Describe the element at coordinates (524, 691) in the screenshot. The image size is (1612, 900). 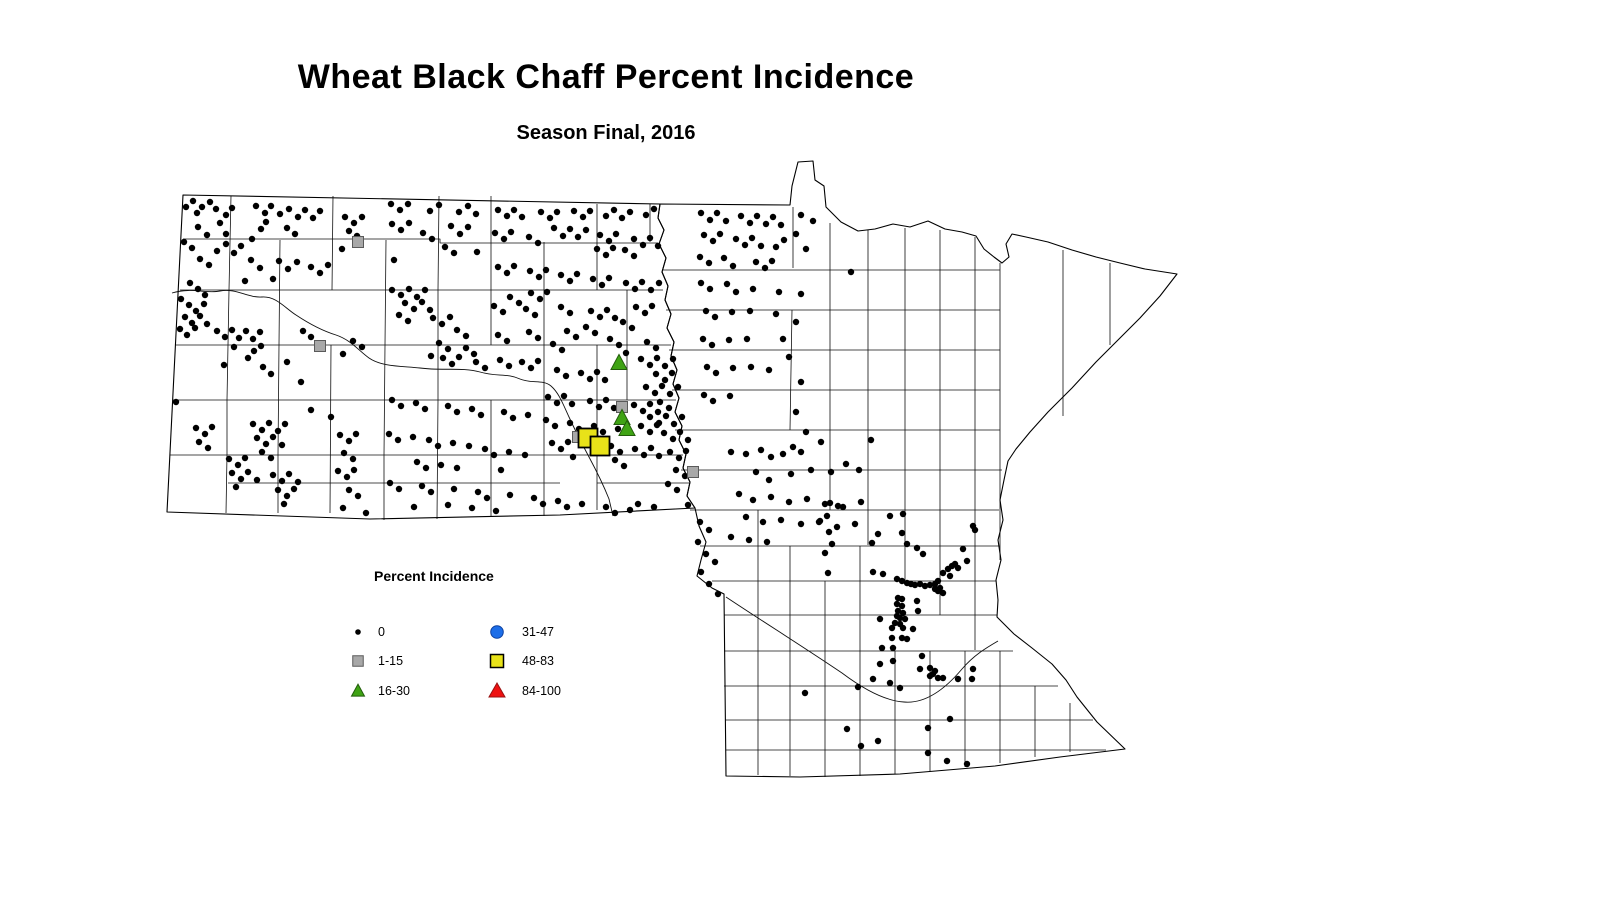
I see `legend-item-84-100: 84-100` at that location.